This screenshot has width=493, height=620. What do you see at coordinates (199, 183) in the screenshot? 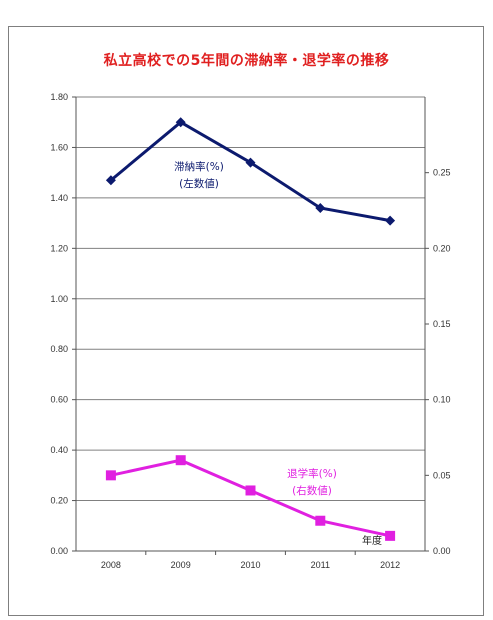
I see `series-sublabel-delinquency: (左数値)` at bounding box center [199, 183].